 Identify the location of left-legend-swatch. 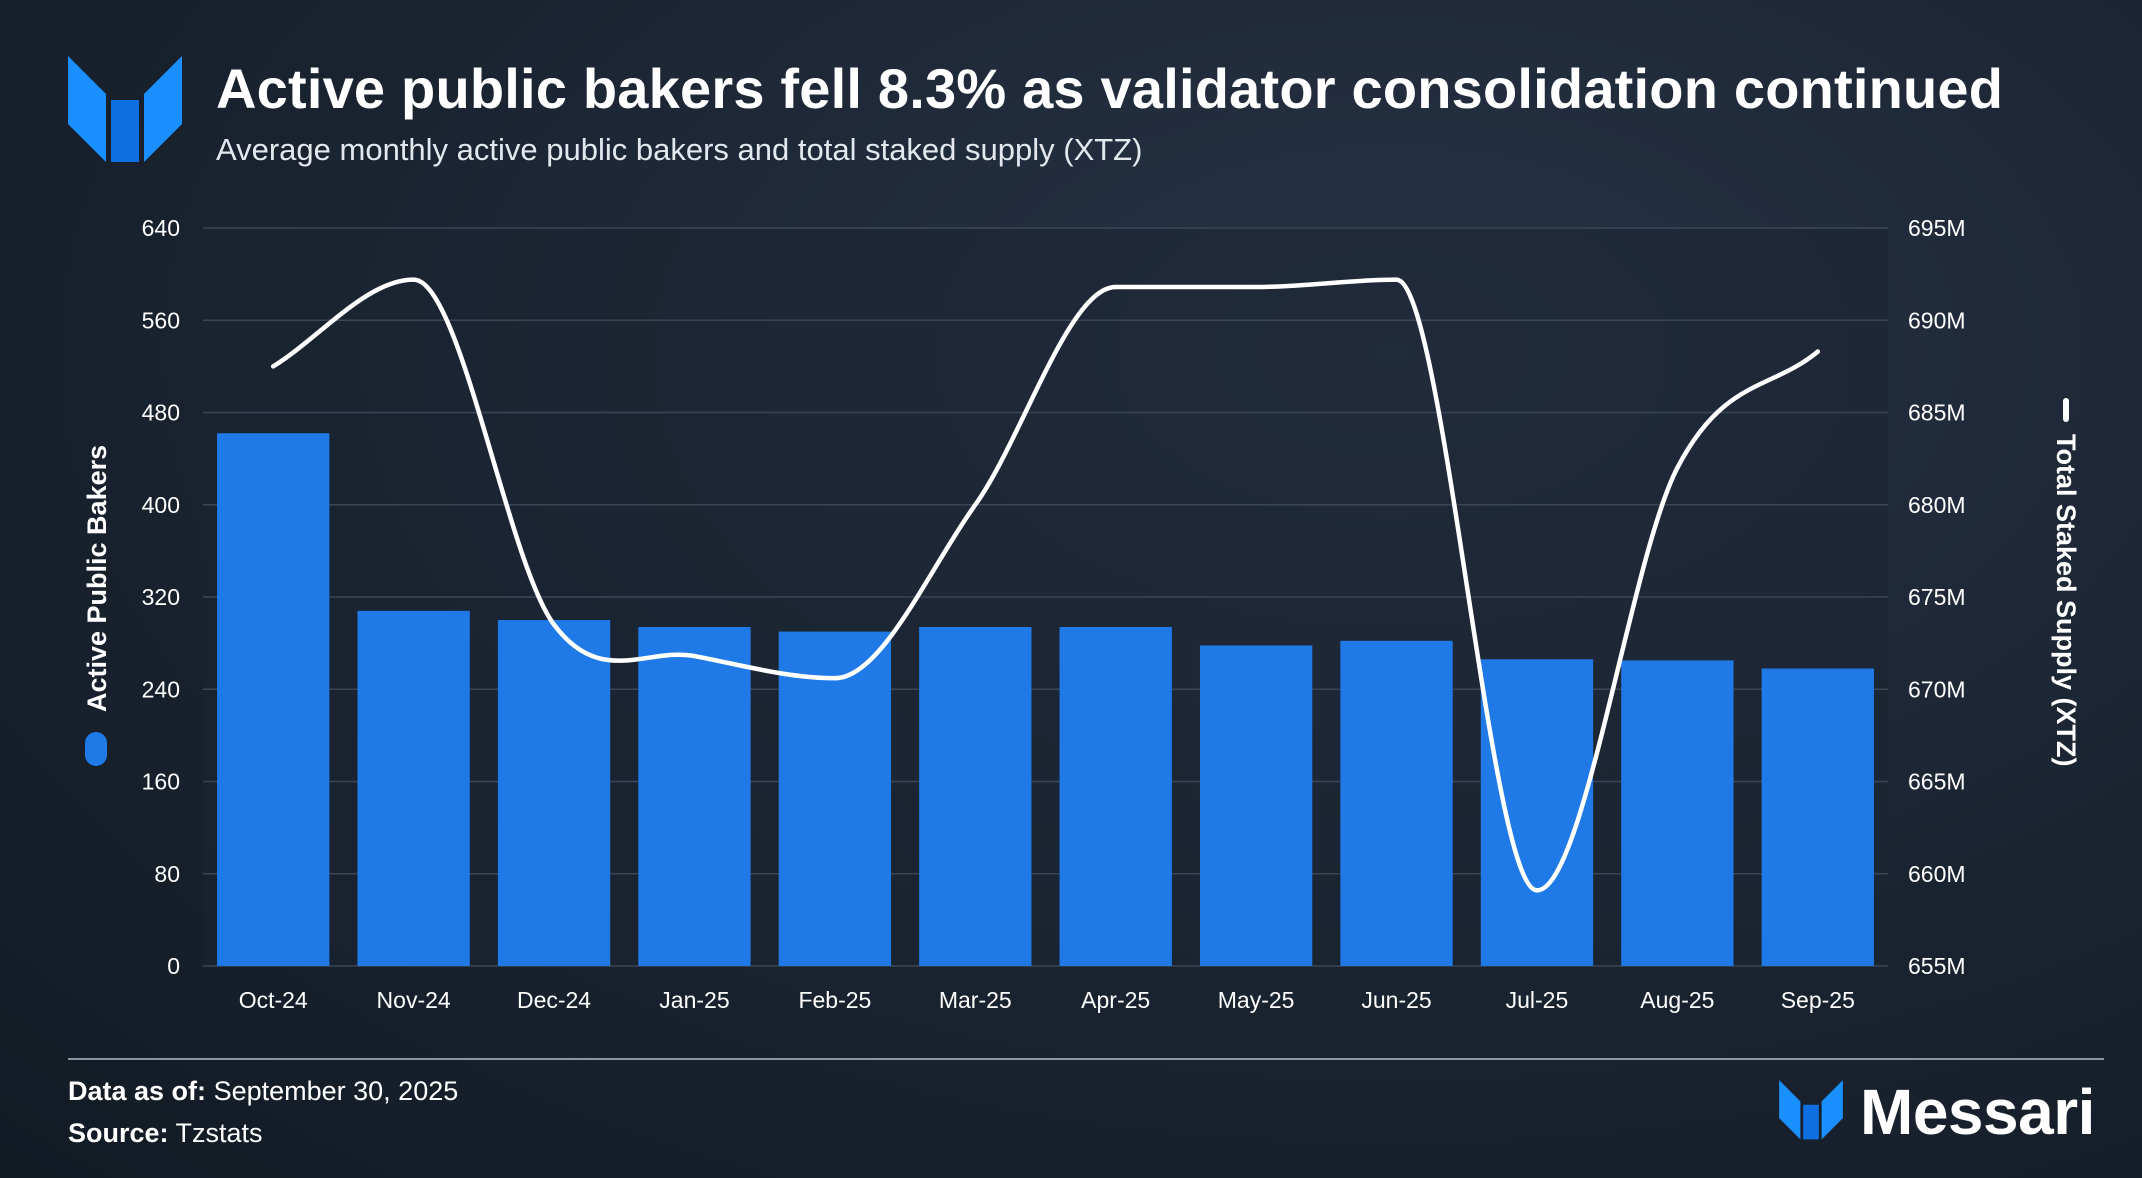
(96, 749).